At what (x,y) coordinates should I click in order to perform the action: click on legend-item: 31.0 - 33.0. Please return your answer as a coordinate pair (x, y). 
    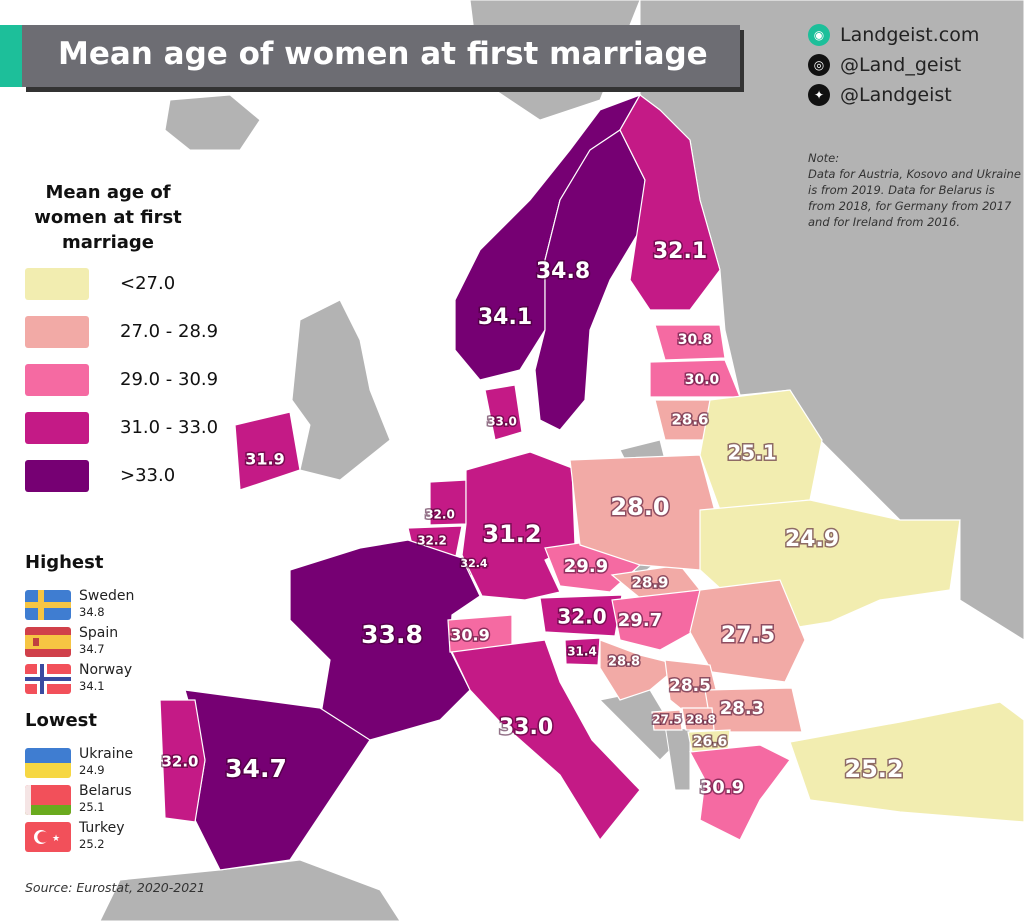
    Looking at the image, I should click on (121, 428).